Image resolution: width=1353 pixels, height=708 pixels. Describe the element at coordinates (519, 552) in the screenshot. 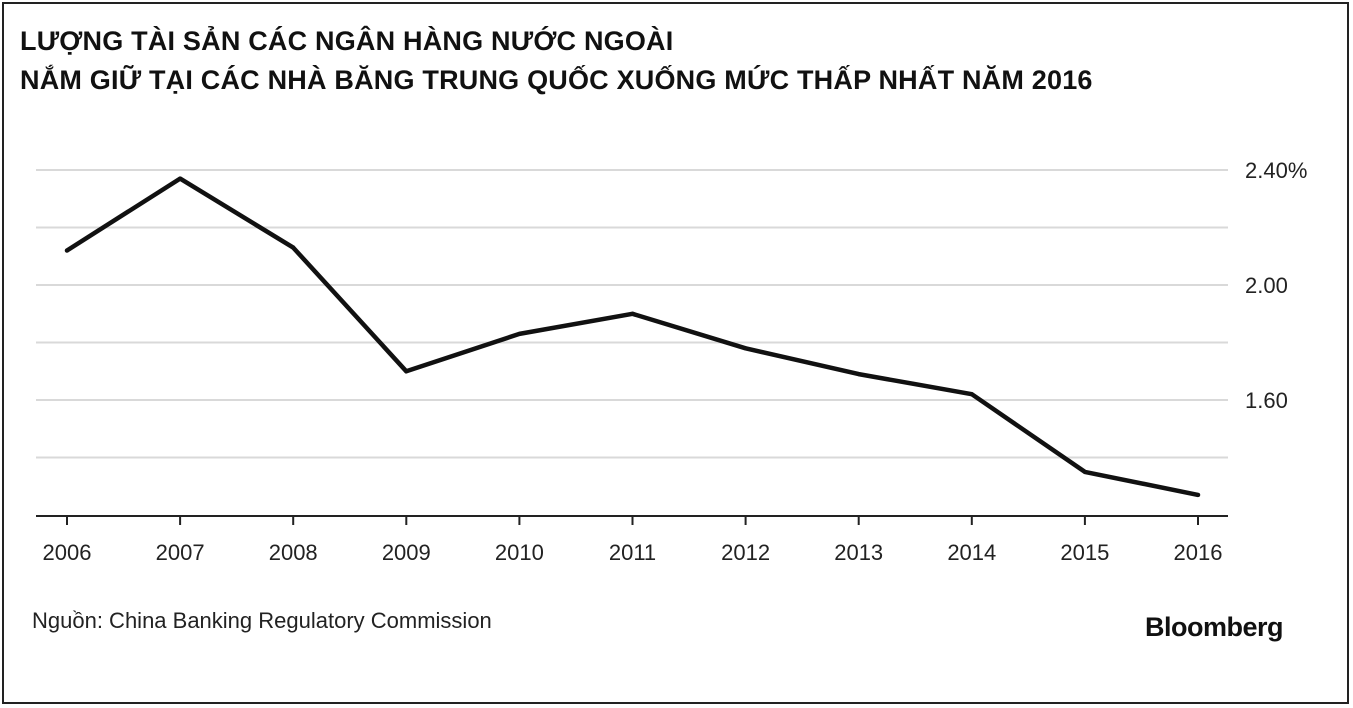

I see `x-tick-label: 2010` at that location.